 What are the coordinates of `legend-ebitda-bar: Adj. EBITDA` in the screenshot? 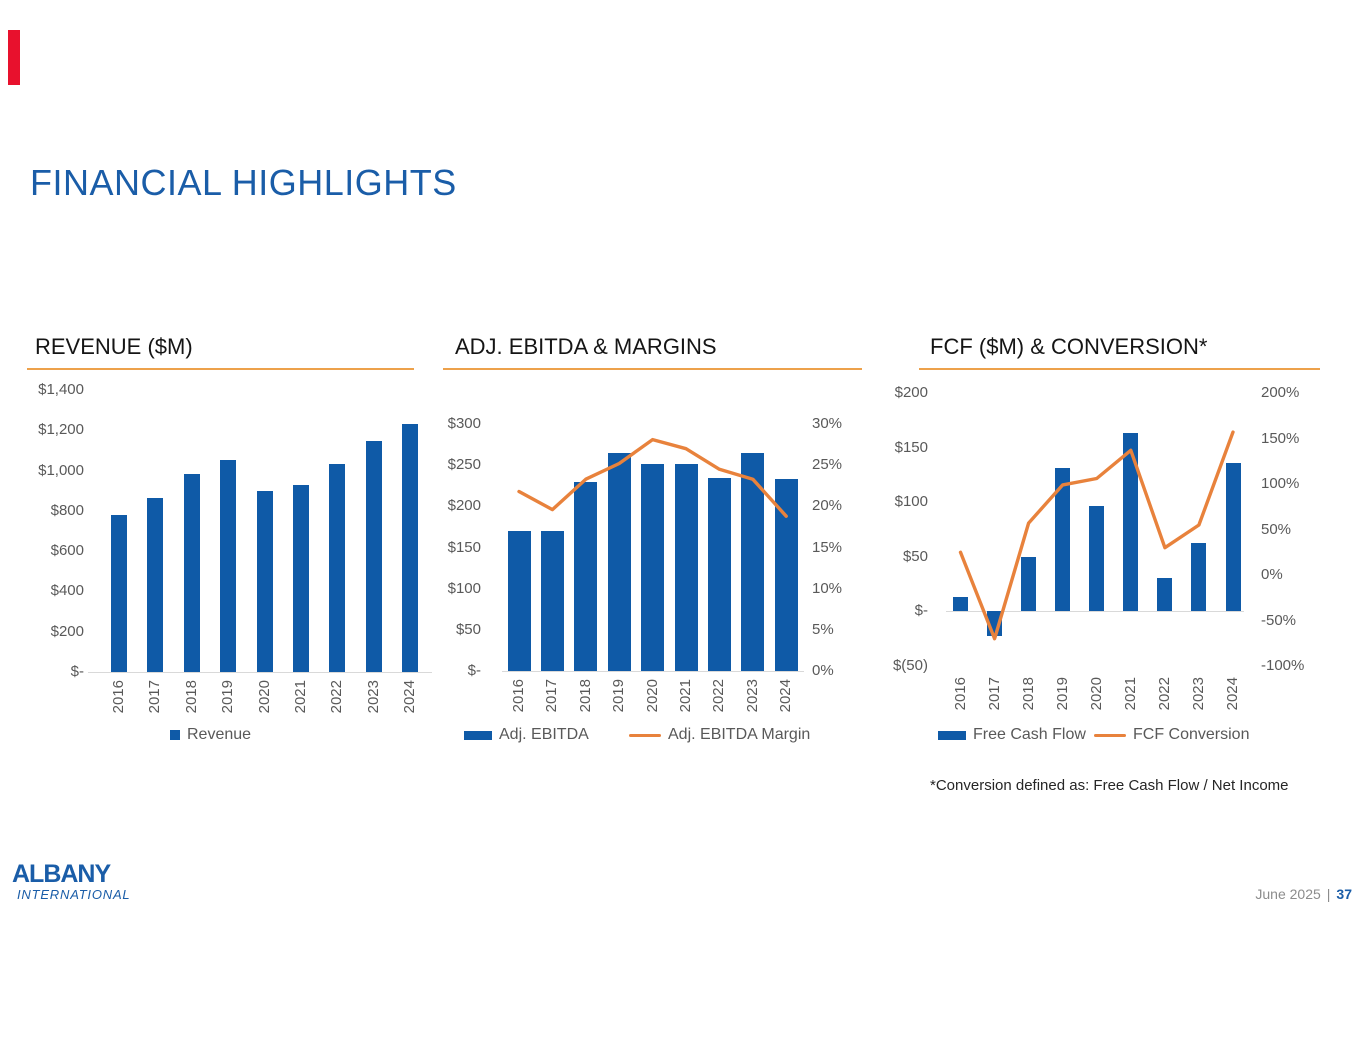 It's located at (526, 735).